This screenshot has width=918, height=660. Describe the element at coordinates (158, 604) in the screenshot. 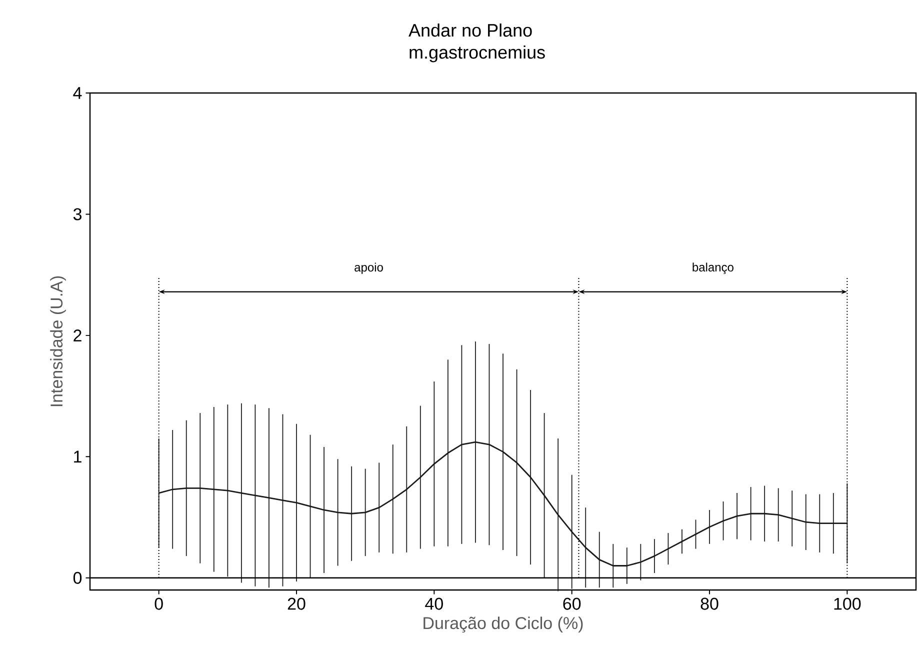

I see `x-tick-label: 0` at that location.